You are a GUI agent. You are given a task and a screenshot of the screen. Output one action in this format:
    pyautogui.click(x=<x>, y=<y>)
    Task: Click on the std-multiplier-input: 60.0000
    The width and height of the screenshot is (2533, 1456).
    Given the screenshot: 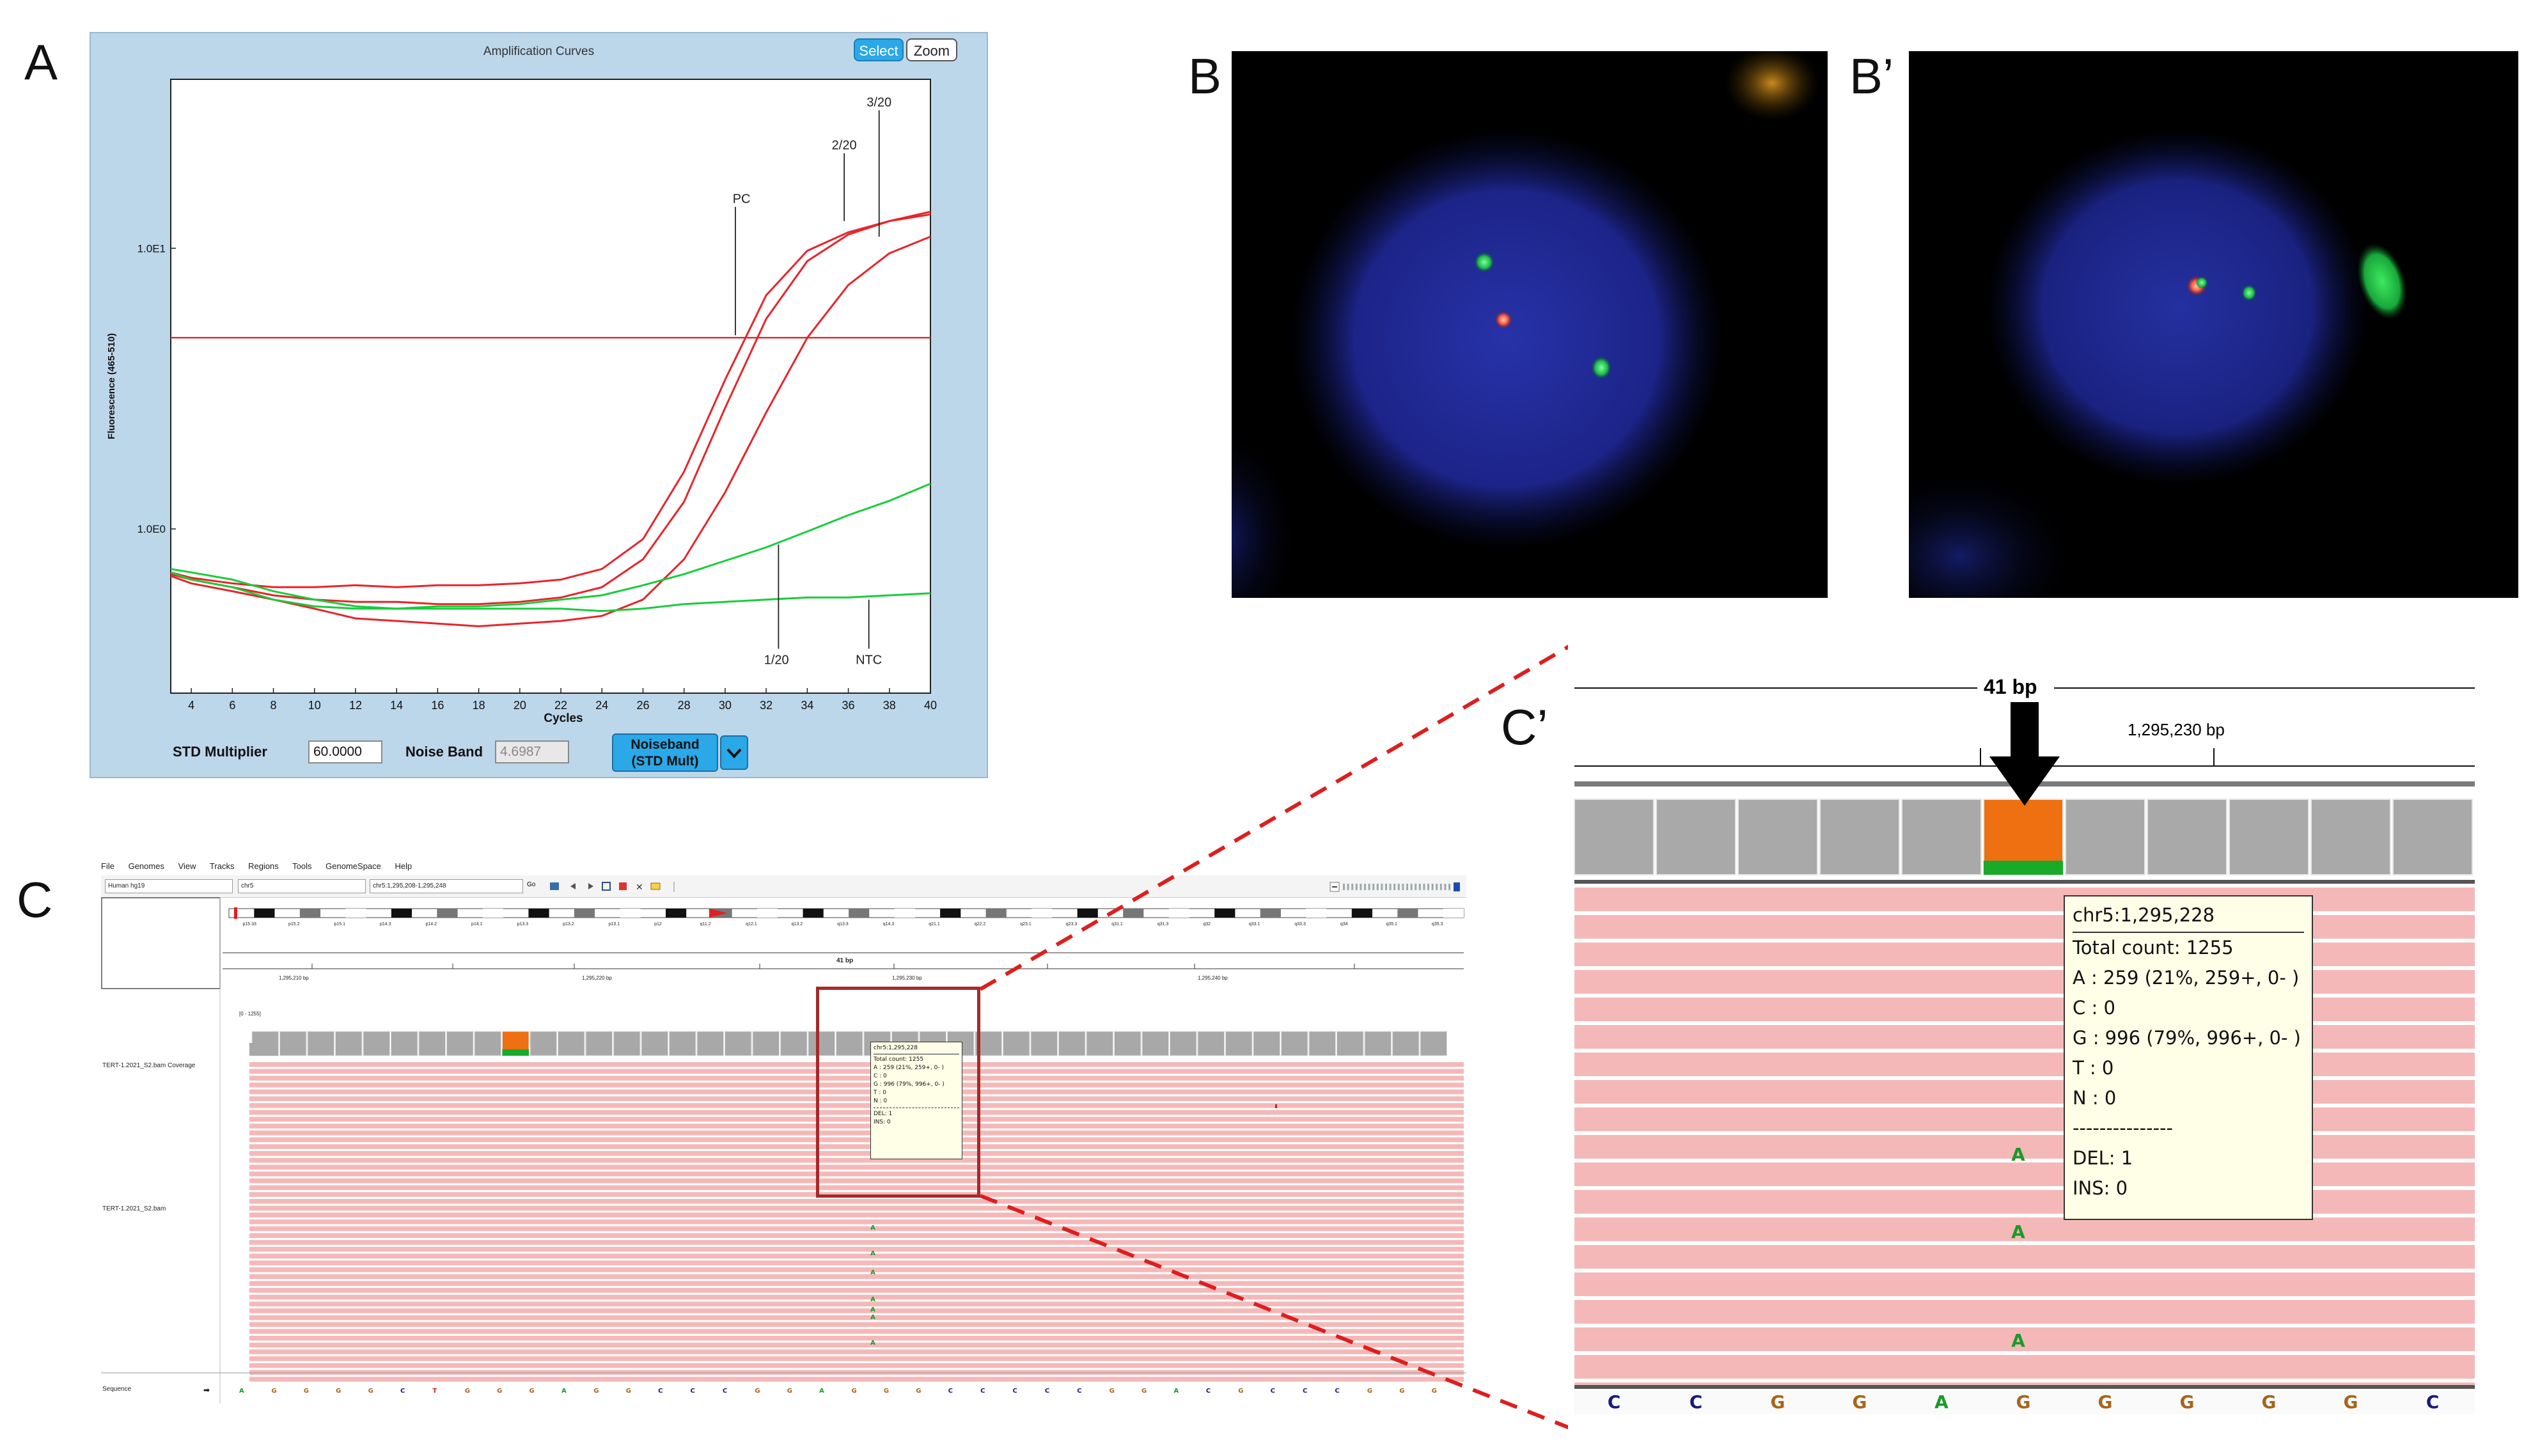 What is the action you would take?
    pyautogui.click(x=345, y=751)
    